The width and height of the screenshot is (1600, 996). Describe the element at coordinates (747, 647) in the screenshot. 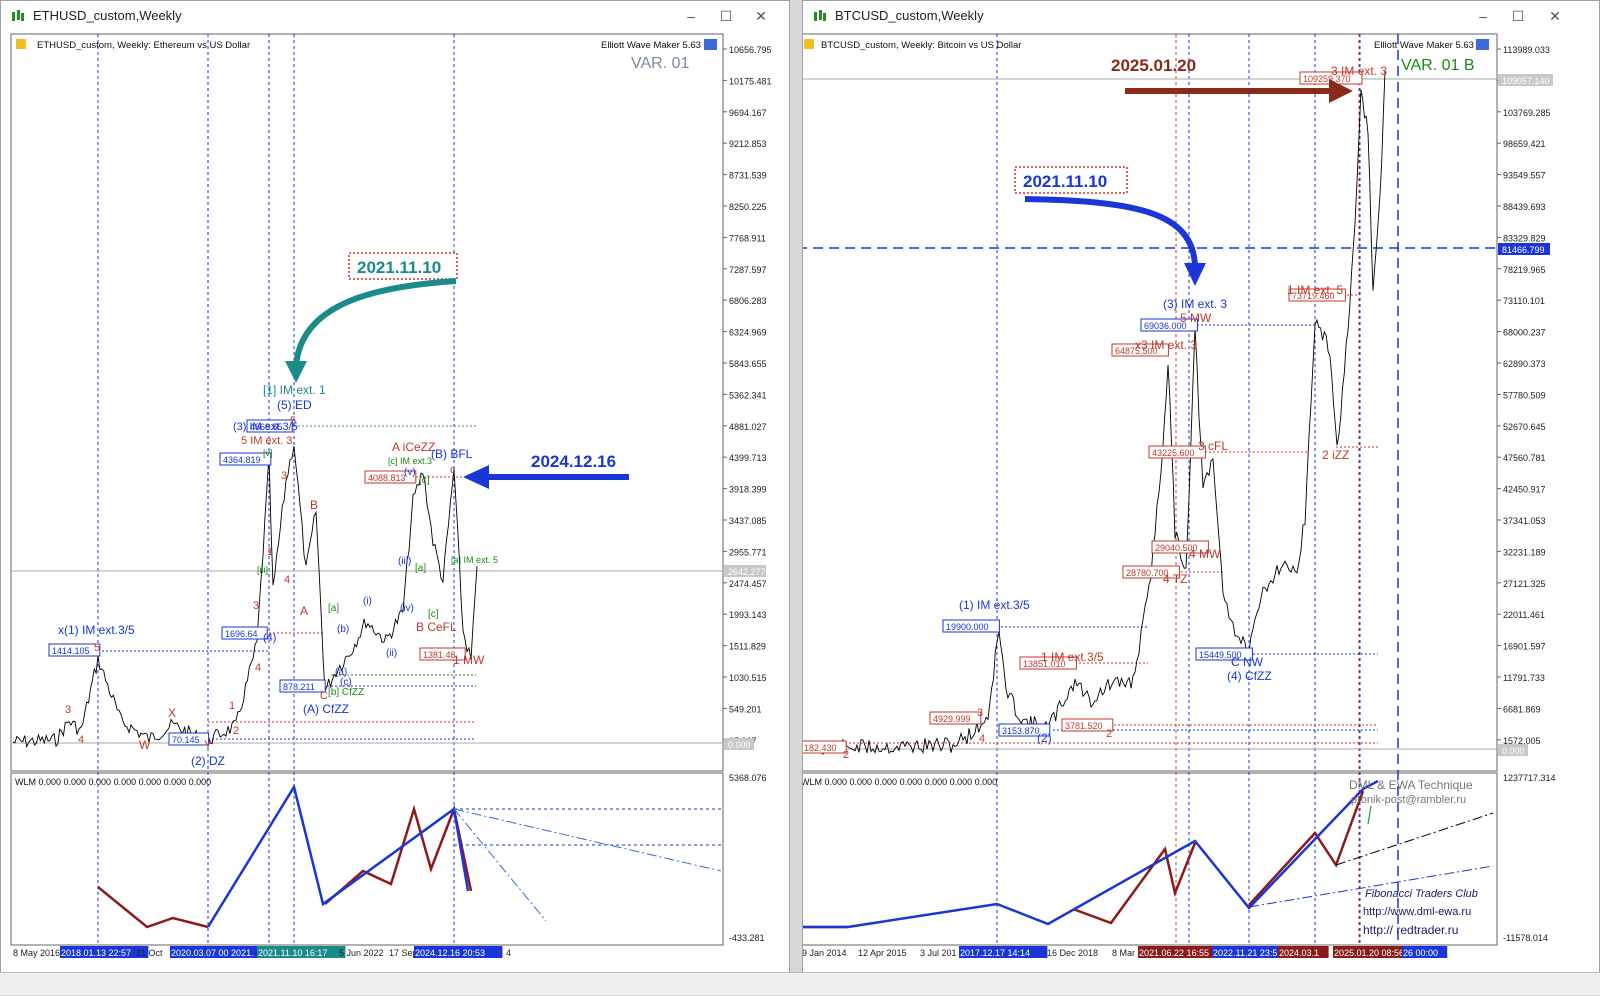

I see `price-scale-label: 1511.829` at that location.